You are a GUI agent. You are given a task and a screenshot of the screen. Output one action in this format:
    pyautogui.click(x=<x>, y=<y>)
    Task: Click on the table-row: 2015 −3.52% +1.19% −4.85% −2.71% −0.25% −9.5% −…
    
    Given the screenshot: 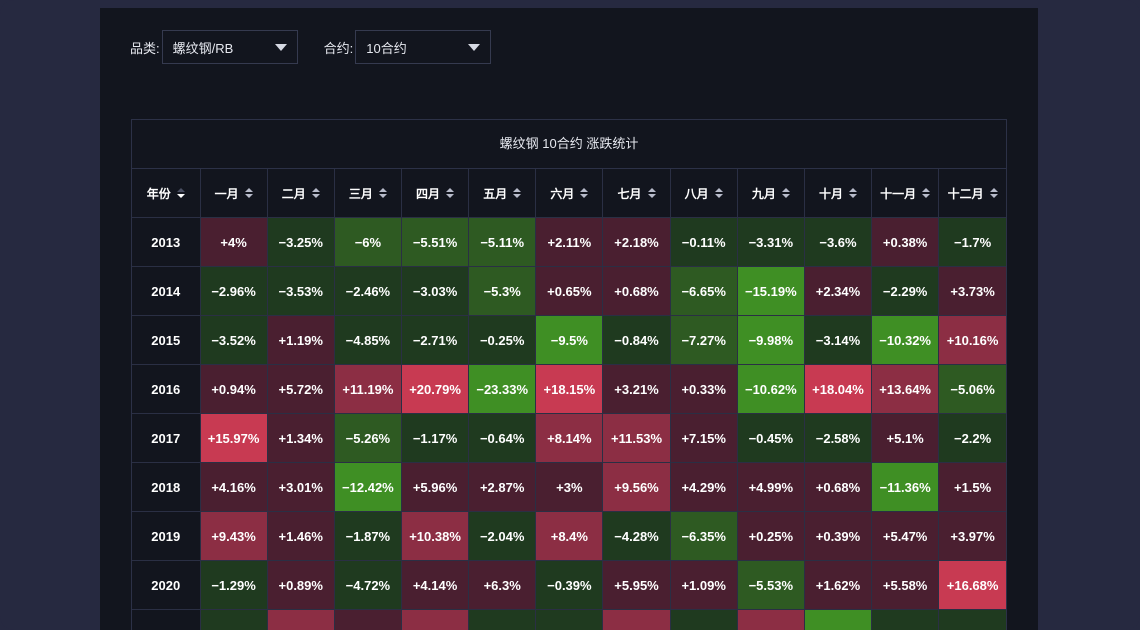 What is the action you would take?
    pyautogui.click(x=569, y=340)
    